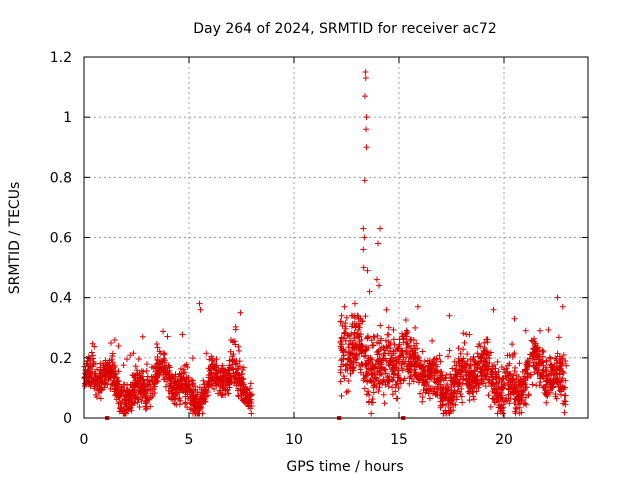  Describe the element at coordinates (15, 238) in the screenshot. I see `y-axis-label: SRMTID / TECUs` at that location.